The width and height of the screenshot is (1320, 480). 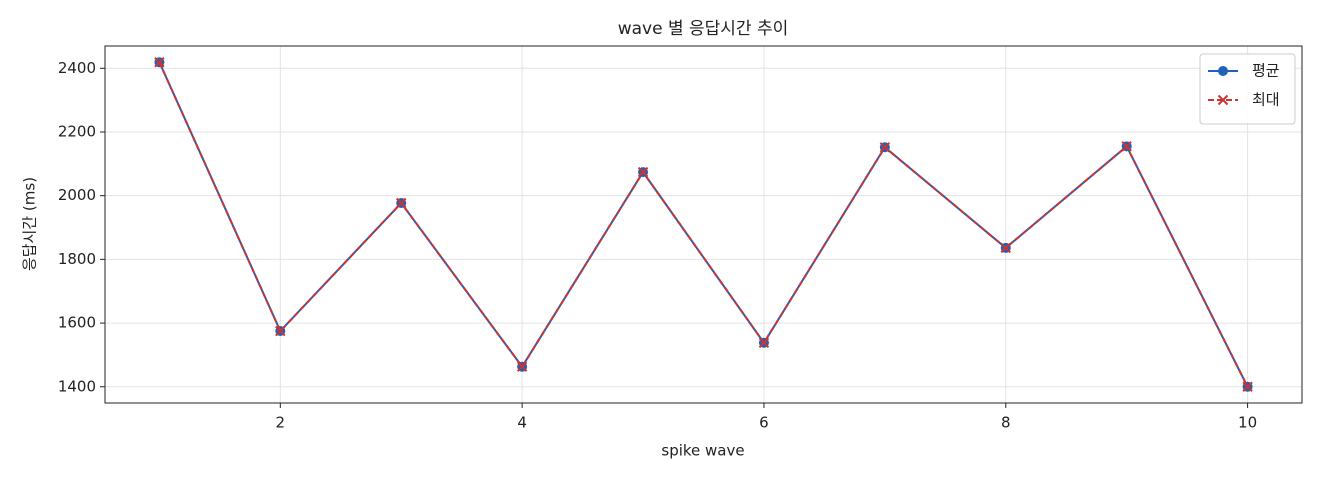 What do you see at coordinates (1247, 423) in the screenshot?
I see `x-tick-label: 10` at bounding box center [1247, 423].